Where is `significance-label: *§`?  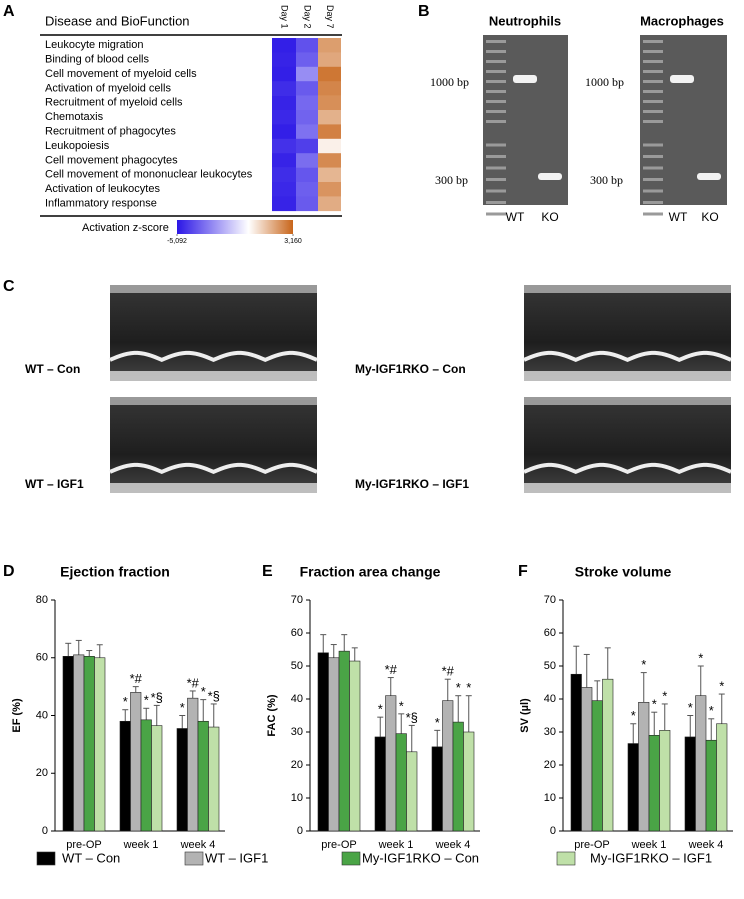
significance-label: *§ is located at coordinates (214, 695).